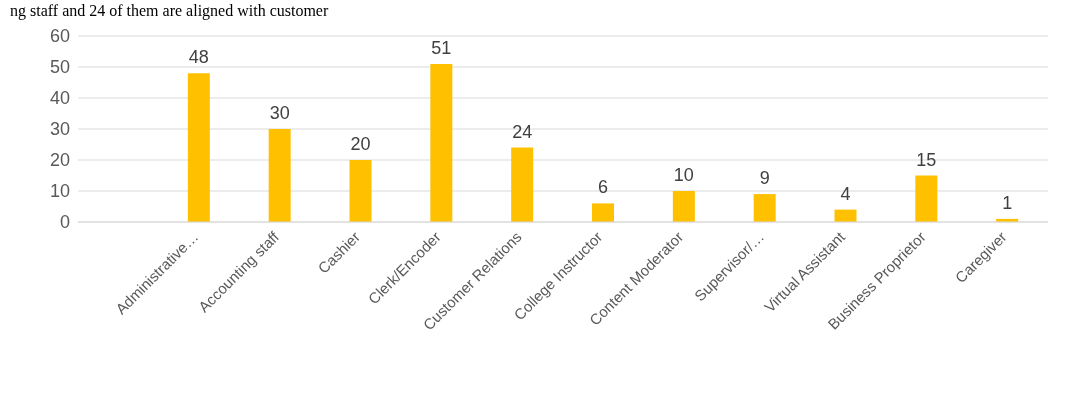 The image size is (1077, 411). Describe the element at coordinates (59, 67) in the screenshot. I see `y-tick-label: 50` at that location.